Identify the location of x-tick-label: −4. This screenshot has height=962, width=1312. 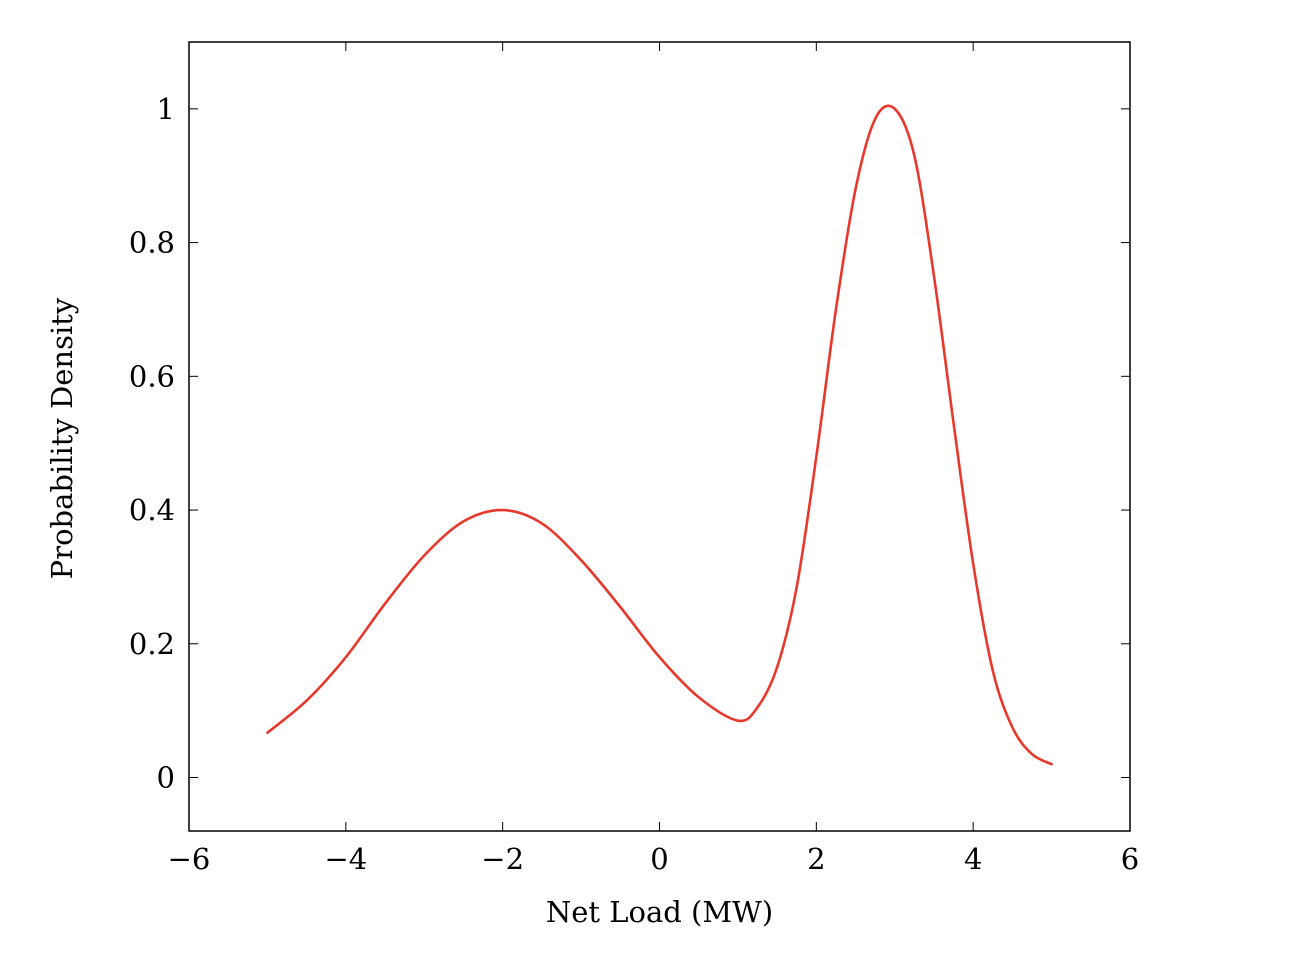
(345, 859).